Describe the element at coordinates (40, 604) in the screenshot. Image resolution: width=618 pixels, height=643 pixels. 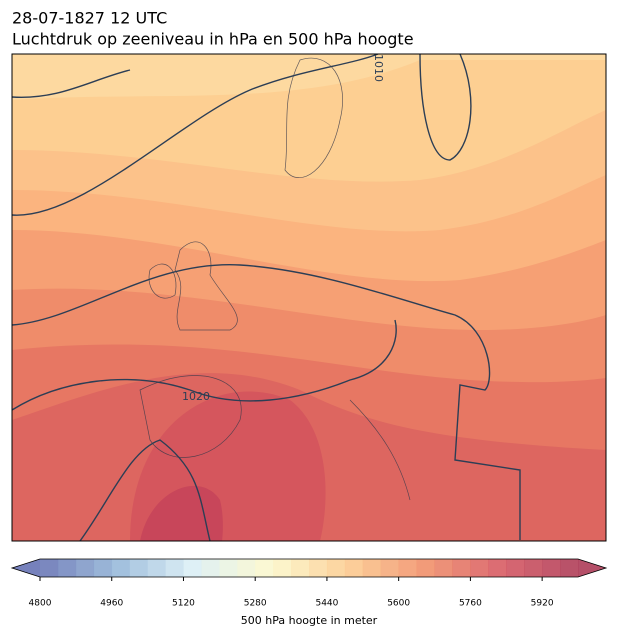
I see `colorbar-tick-label: 4800` at that location.